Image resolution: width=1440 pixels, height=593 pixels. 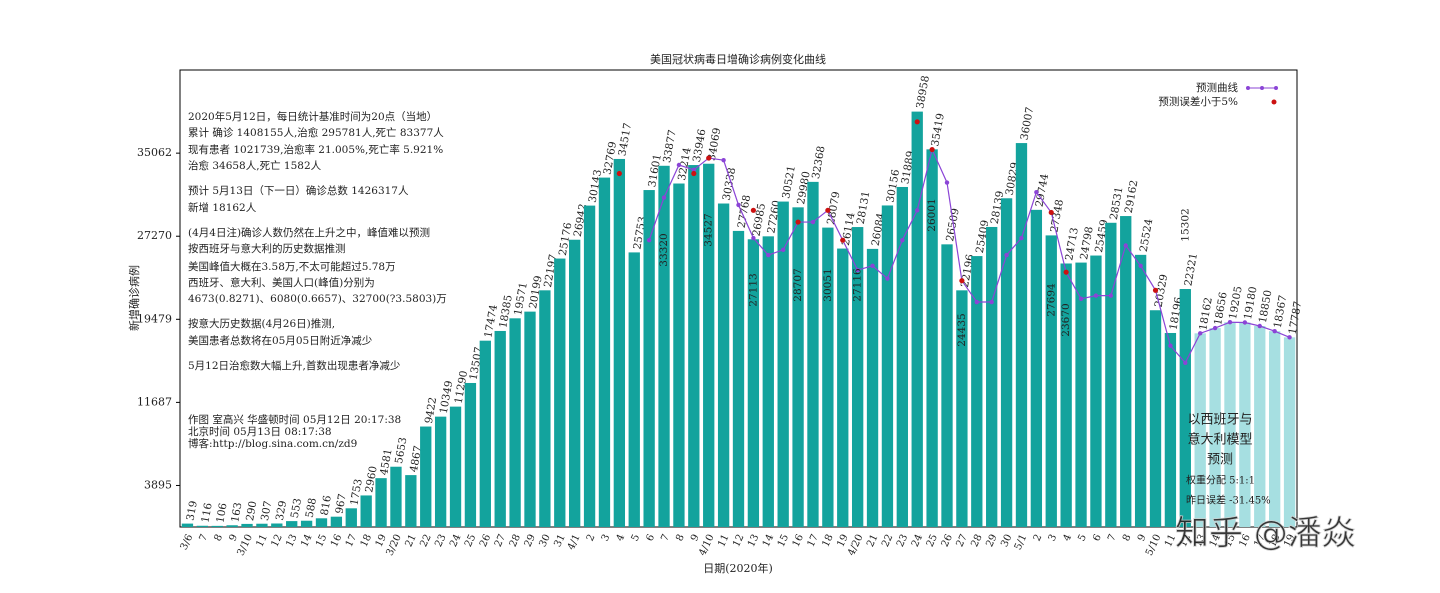 What do you see at coordinates (1057, 215) in the screenshot?
I see `bar-value-label: 27348` at bounding box center [1057, 215].